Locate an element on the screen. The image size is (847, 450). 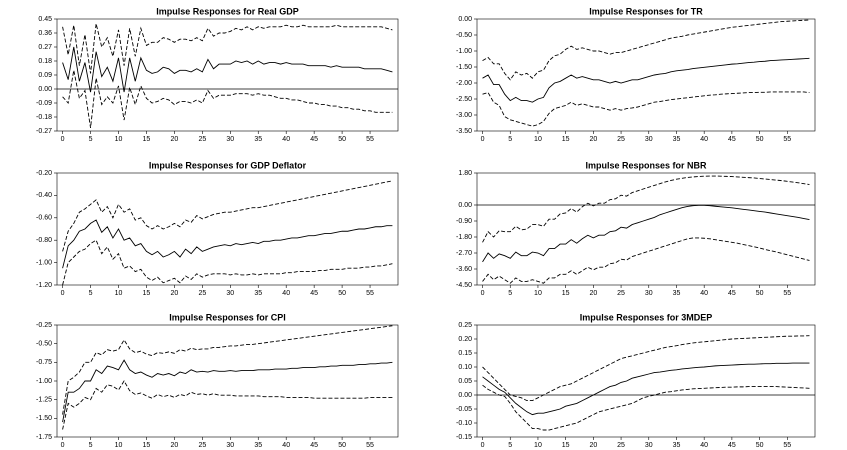
y-tick-label: 0.27 is located at coordinates (45, 47).